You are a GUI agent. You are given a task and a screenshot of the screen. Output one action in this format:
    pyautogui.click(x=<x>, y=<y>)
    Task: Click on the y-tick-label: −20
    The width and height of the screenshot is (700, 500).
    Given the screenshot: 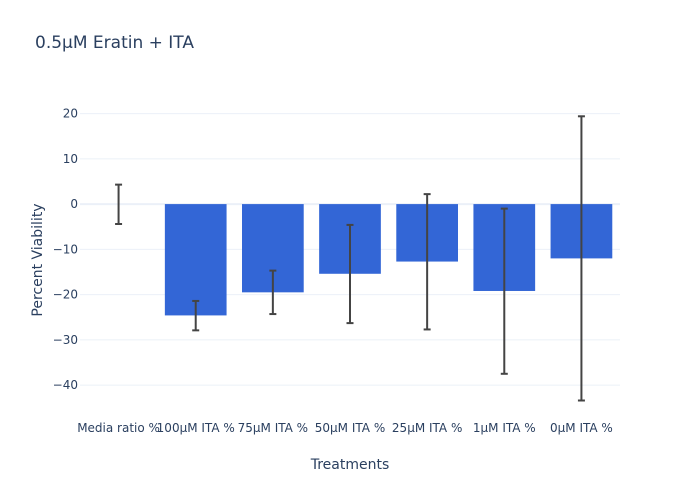 What is the action you would take?
    pyautogui.click(x=65, y=295)
    